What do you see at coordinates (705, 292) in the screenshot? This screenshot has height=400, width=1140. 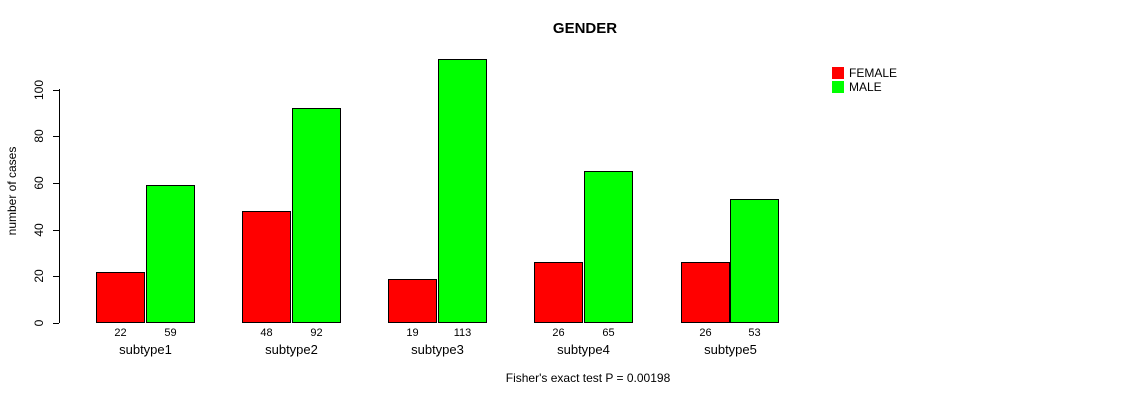 I see `bar-female-subtype5` at bounding box center [705, 292].